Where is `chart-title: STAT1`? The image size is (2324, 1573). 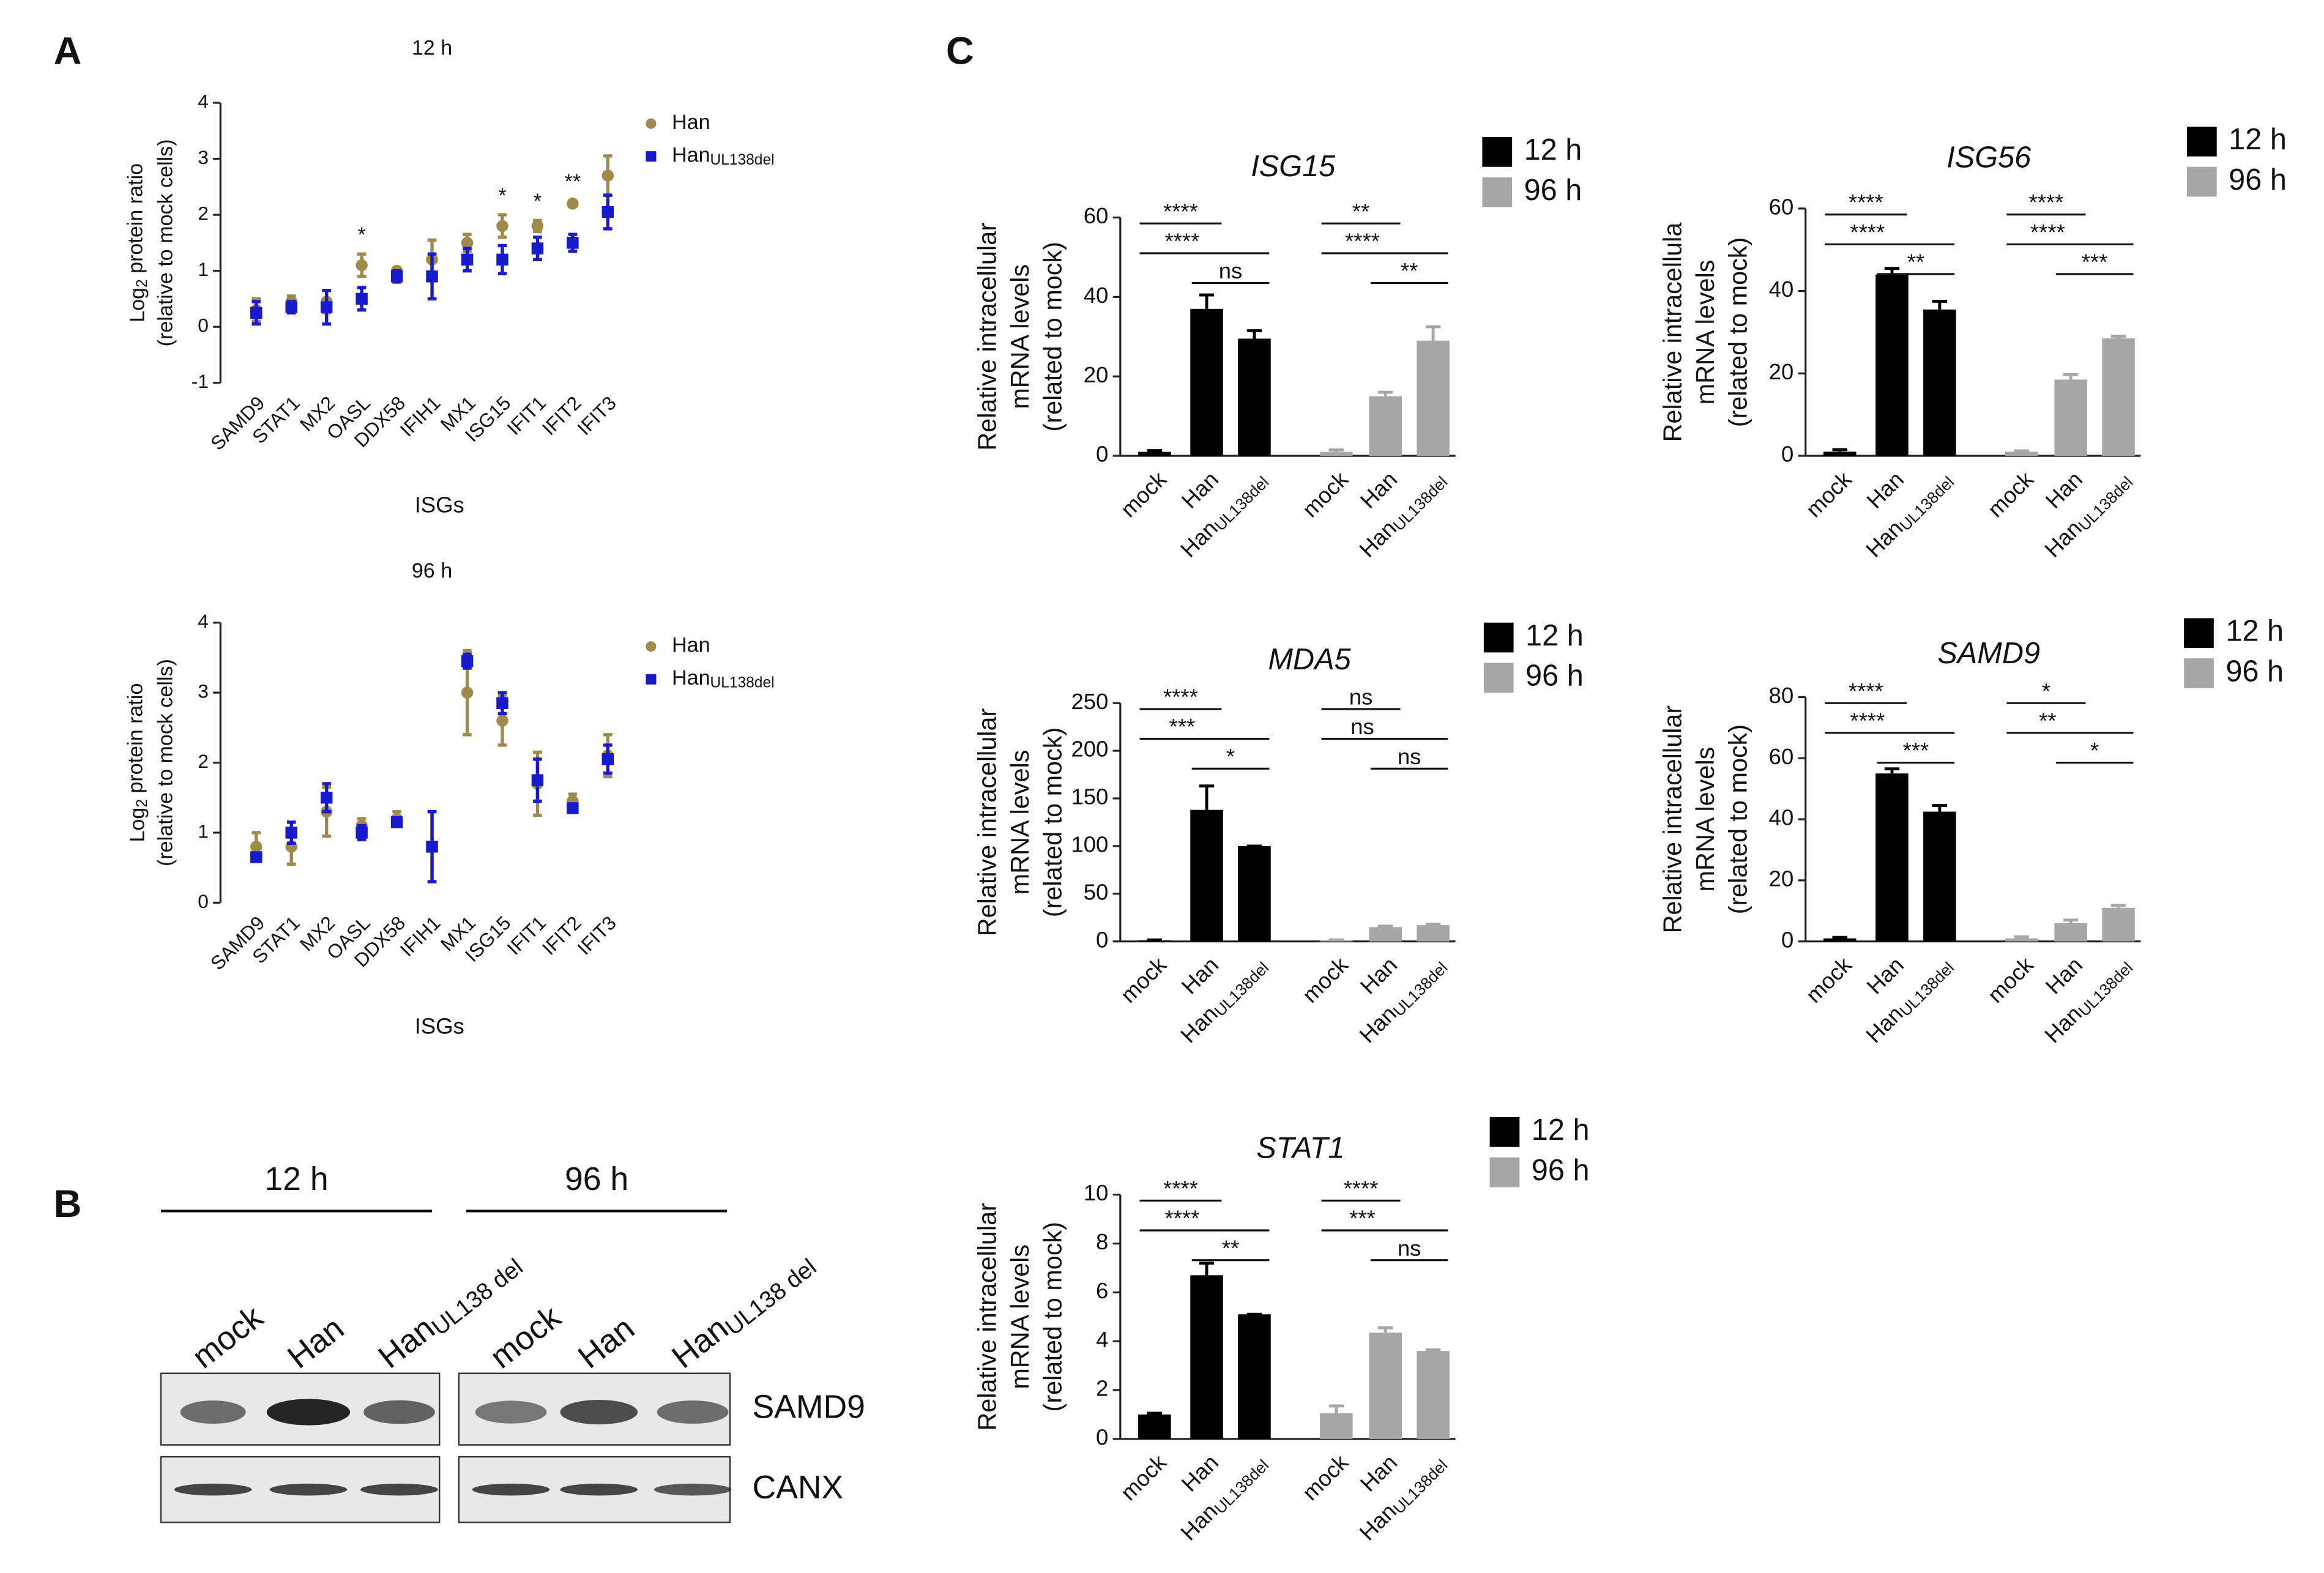
chart-title: STAT1 is located at coordinates (1300, 1147).